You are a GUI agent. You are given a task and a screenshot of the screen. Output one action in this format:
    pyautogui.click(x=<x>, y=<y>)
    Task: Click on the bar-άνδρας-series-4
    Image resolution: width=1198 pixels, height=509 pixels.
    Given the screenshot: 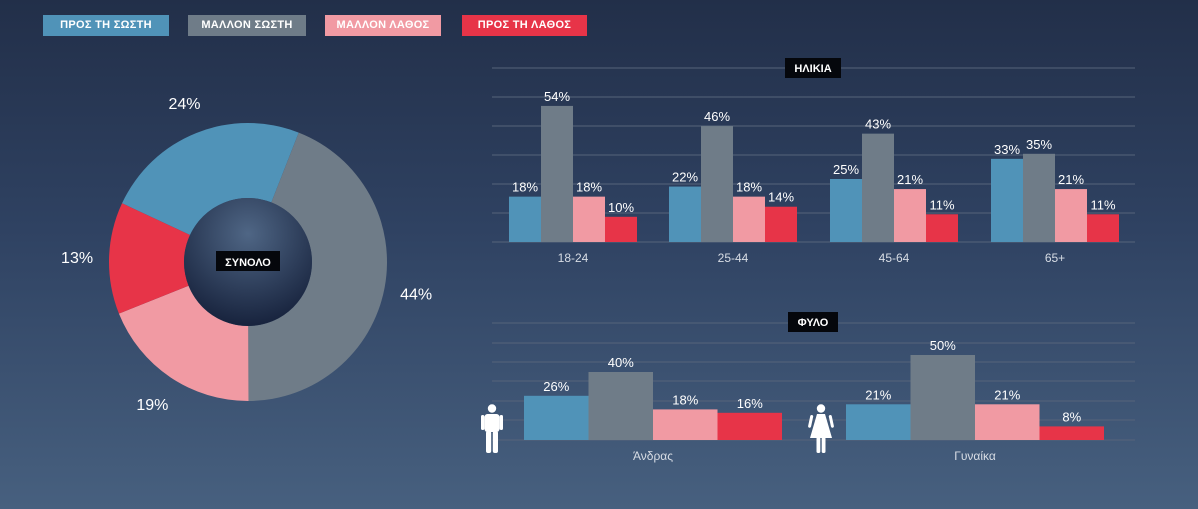 What is the action you would take?
    pyautogui.click(x=749, y=426)
    